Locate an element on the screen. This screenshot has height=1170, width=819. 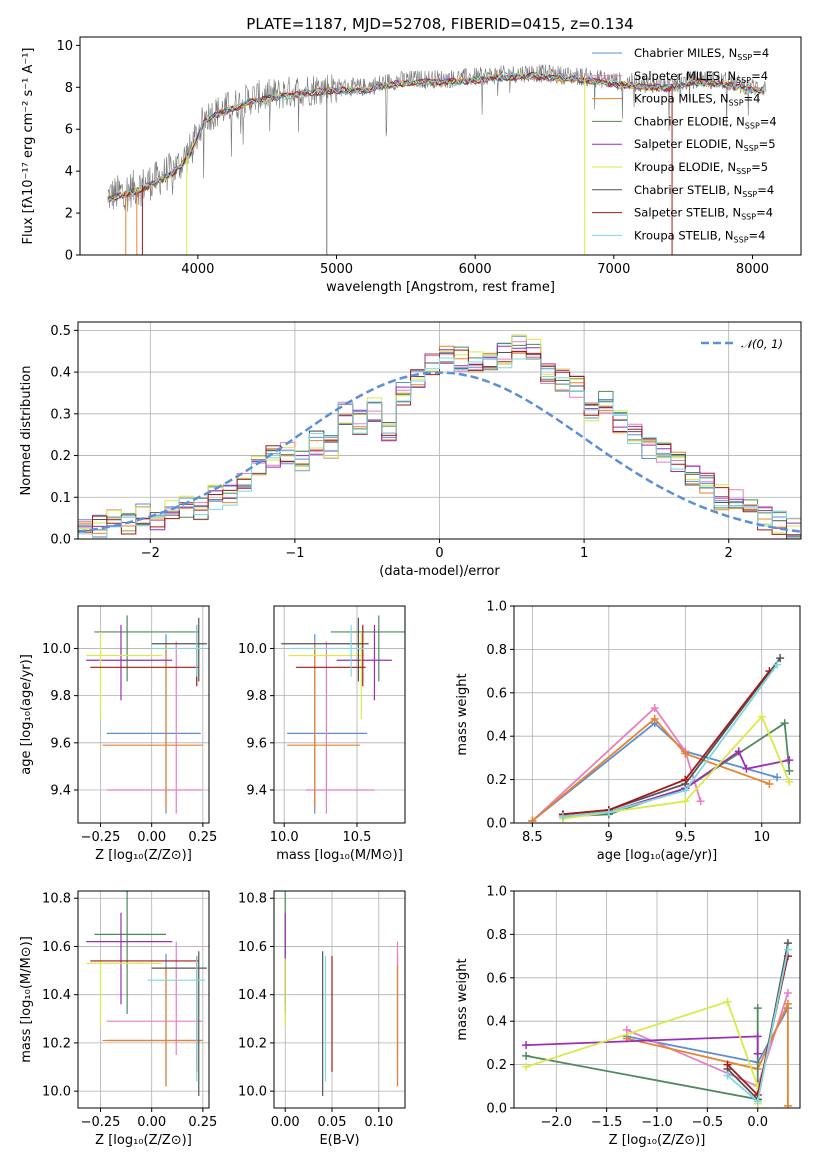
y-axis-label: mass [log₁₀(M/M⊙)] is located at coordinates (26, 999).